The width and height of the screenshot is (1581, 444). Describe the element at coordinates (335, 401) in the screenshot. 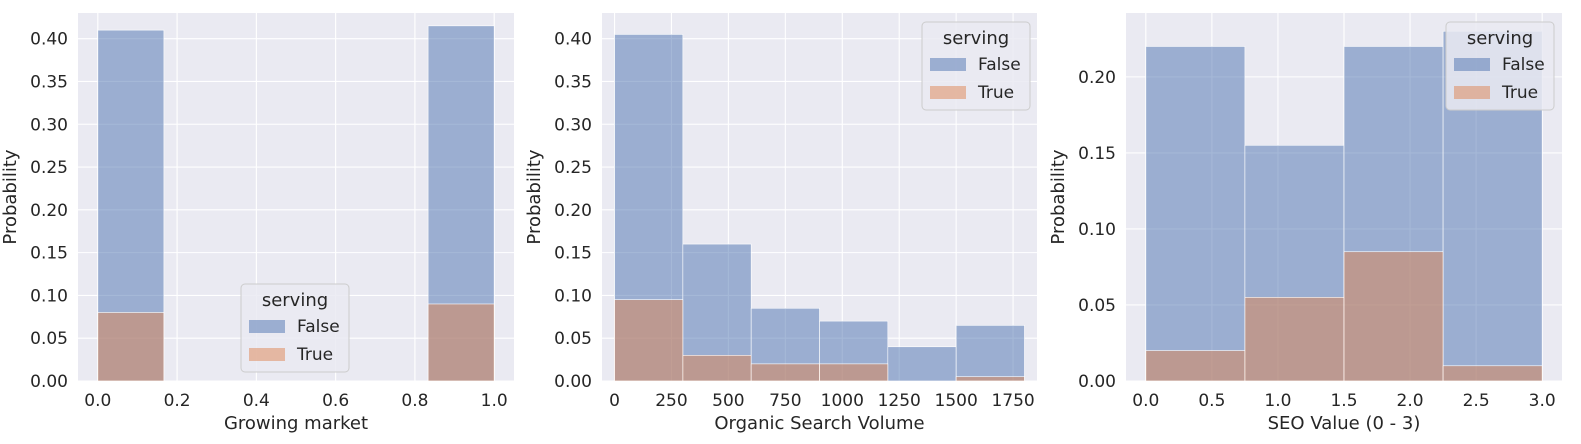

I see `x-tick-label: 0.6` at that location.